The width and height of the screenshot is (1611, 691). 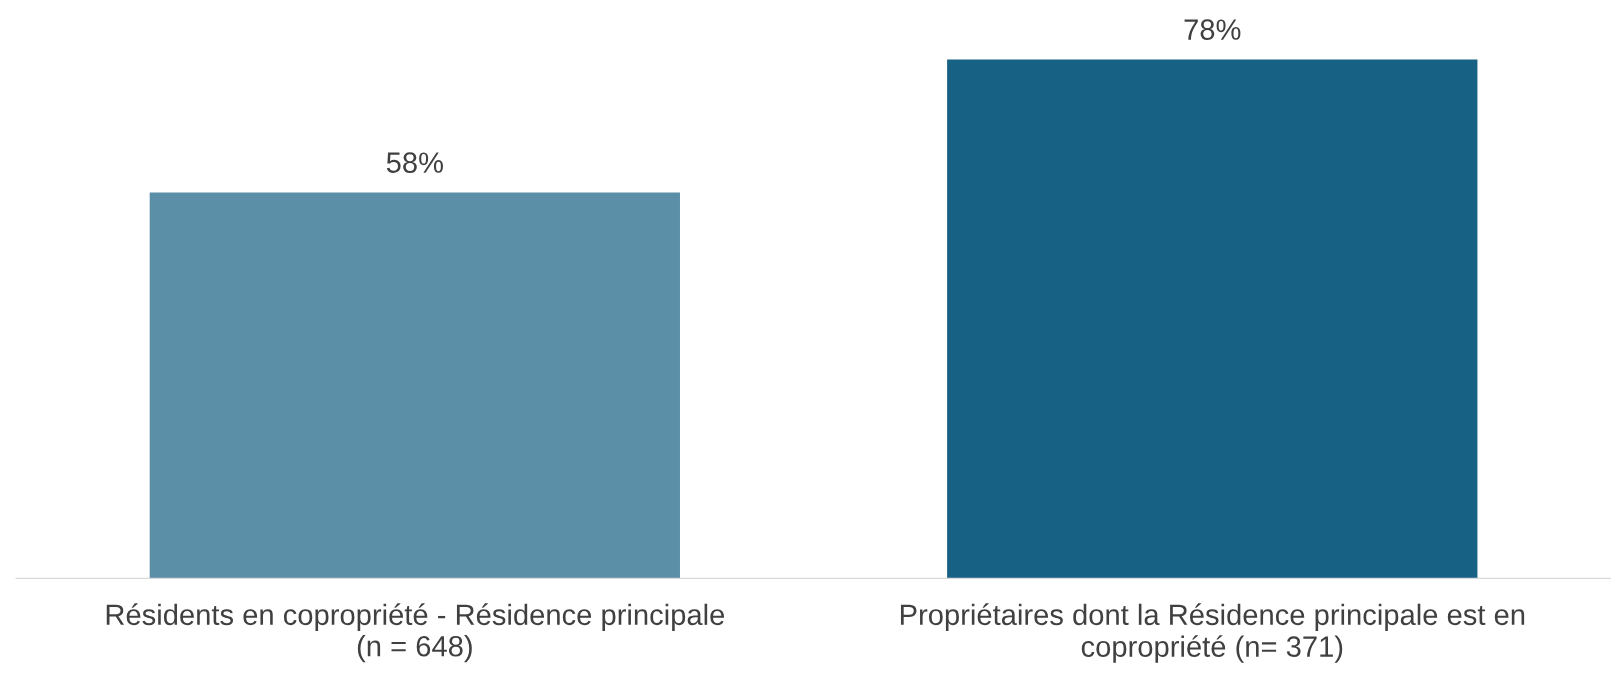 I want to click on data-label: 58%, so click(x=414, y=162).